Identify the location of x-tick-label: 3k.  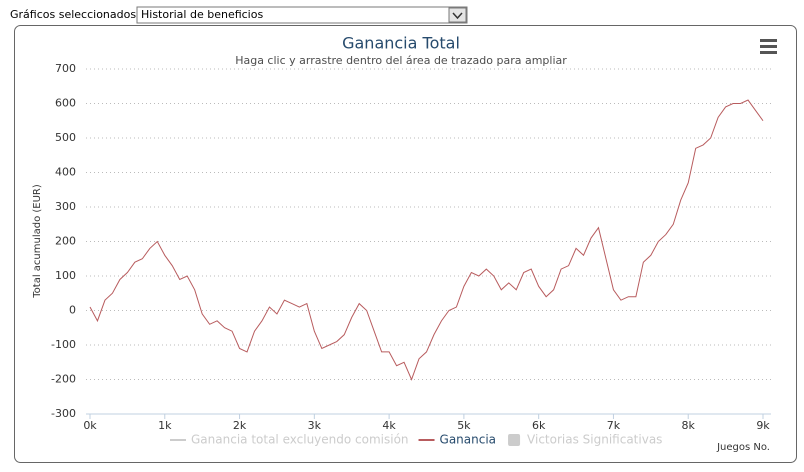
(315, 425).